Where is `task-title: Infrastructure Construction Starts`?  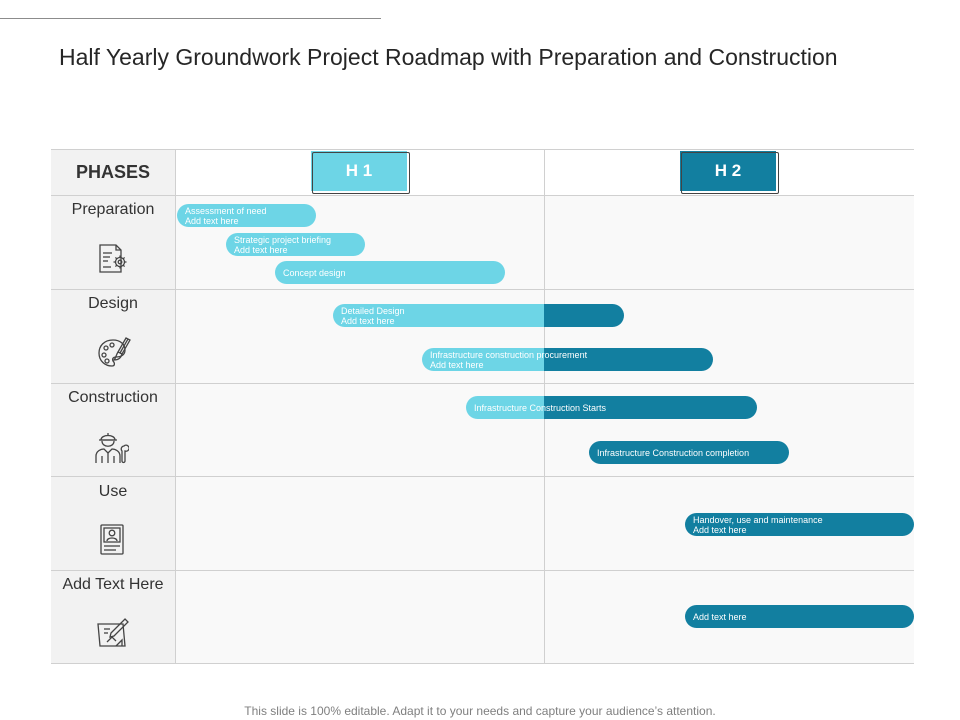
task-title: Infrastructure Construction Starts is located at coordinates (540, 407).